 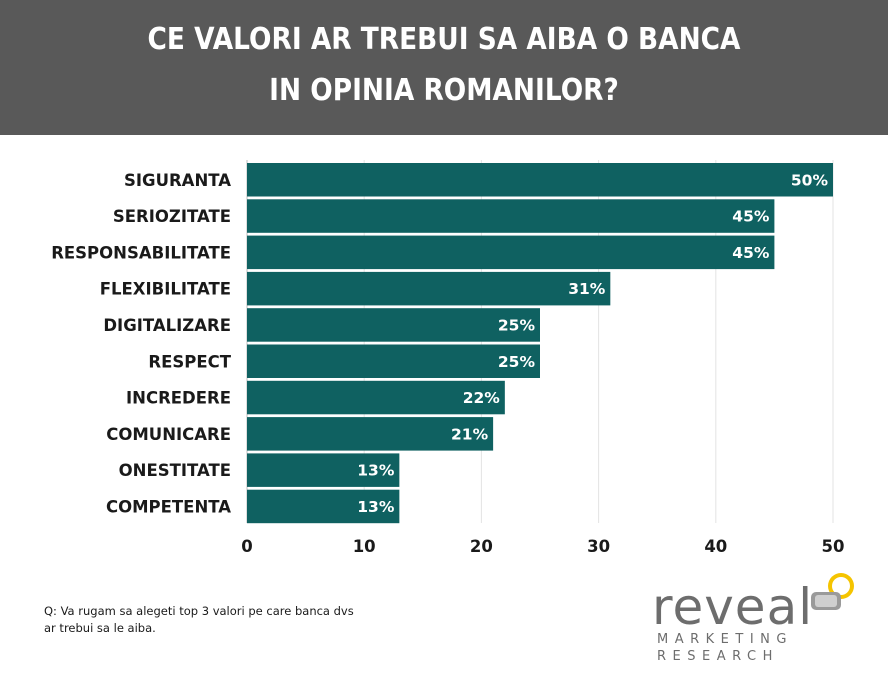 I want to click on footnote-line-2: ar trebui sa le aiba., so click(x=100, y=628).